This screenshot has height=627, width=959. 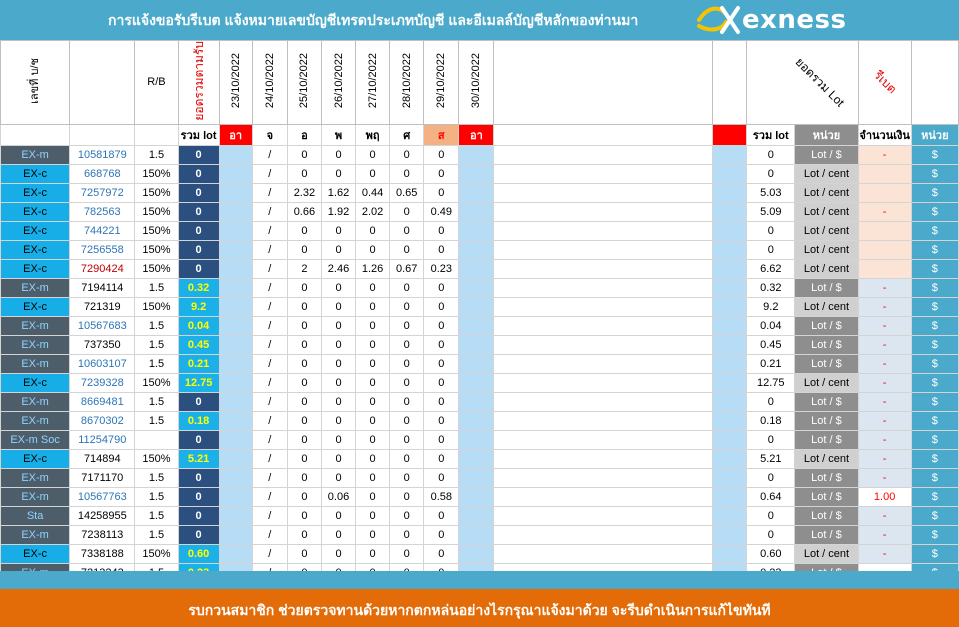 What do you see at coordinates (35, 515) in the screenshot?
I see `account-type-cell: Sta` at bounding box center [35, 515].